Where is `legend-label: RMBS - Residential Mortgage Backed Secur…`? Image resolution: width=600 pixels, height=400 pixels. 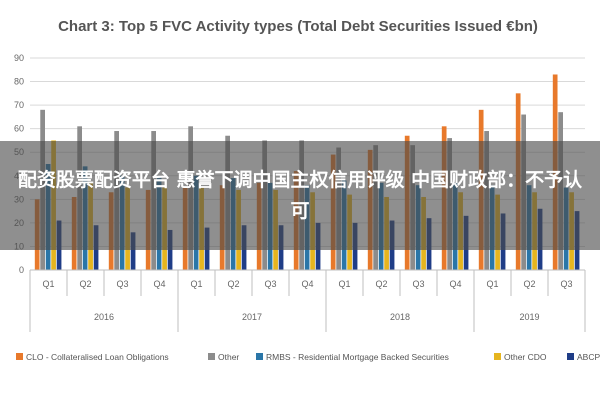 legend-label: RMBS - Residential Mortgage Backed Secur… is located at coordinates (357, 357).